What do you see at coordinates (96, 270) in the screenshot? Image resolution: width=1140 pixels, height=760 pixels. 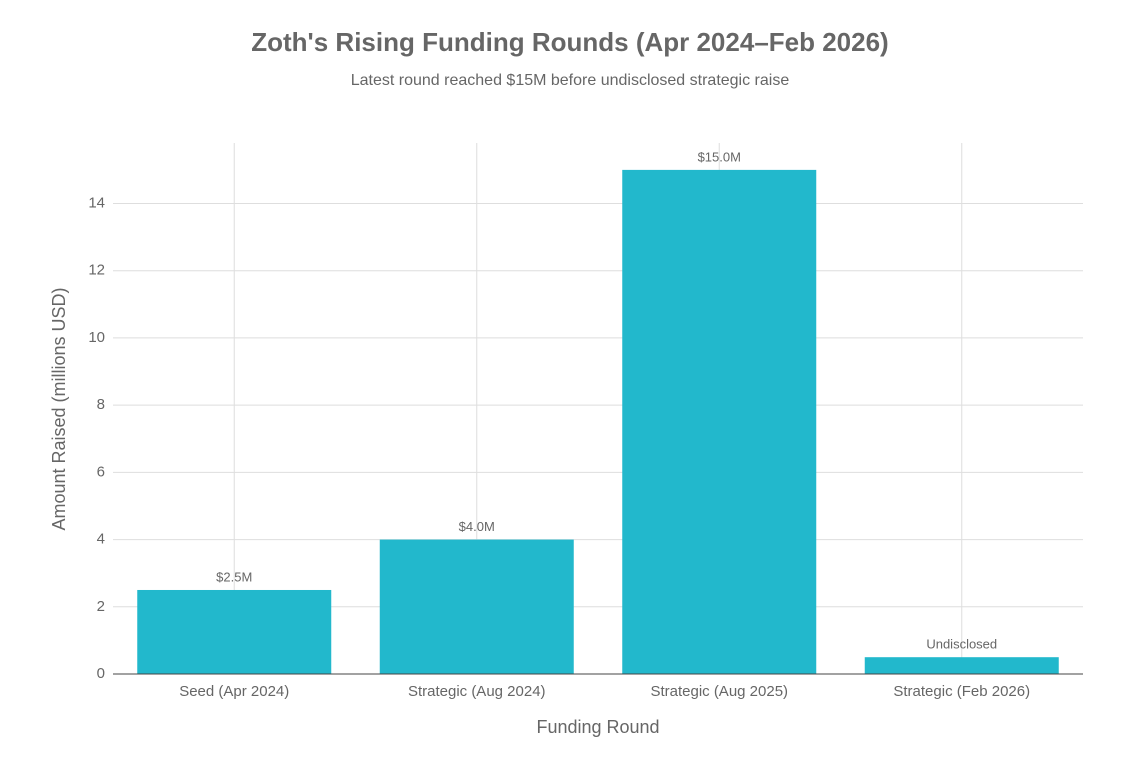 I see `y-tick-label: 12` at bounding box center [96, 270].